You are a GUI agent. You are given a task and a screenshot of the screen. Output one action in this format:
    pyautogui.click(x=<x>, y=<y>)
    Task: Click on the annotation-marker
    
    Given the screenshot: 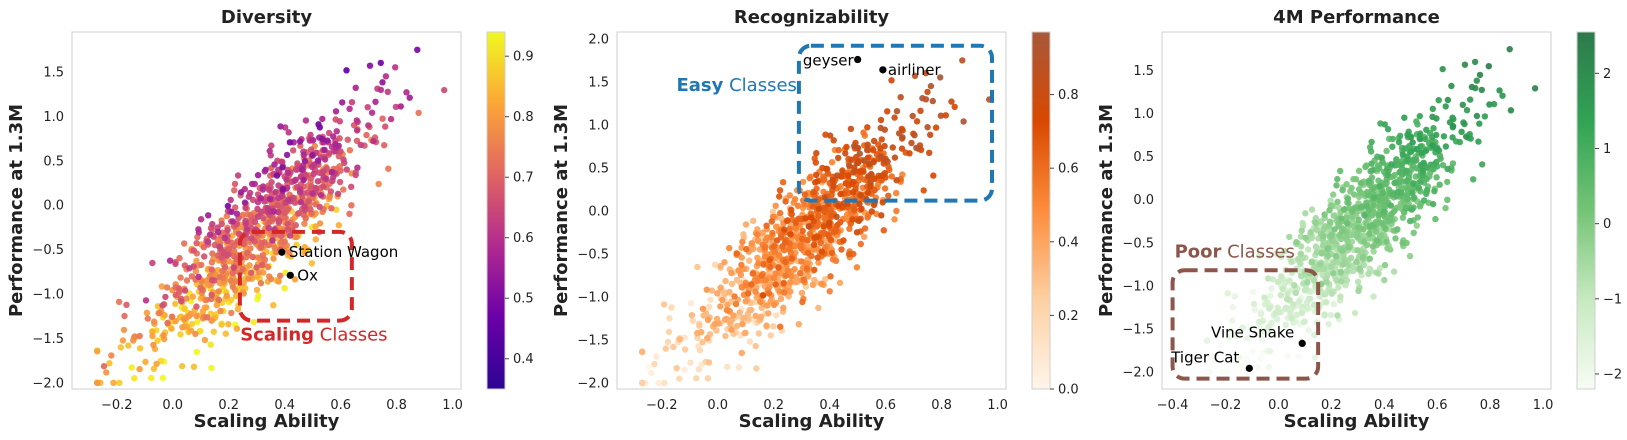 What is the action you would take?
    pyautogui.click(x=290, y=275)
    